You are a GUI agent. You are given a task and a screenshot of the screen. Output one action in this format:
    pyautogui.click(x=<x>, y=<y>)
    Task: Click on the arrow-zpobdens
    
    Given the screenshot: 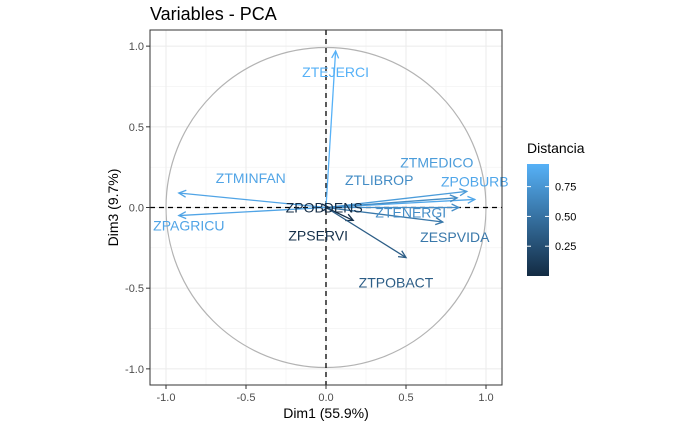 What is the action you would take?
    pyautogui.click(x=326, y=207)
    